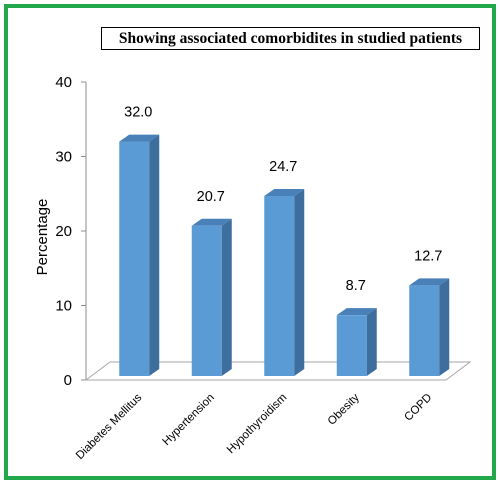 The width and height of the screenshot is (500, 484). I want to click on y-tick-label: 20, so click(63, 231).